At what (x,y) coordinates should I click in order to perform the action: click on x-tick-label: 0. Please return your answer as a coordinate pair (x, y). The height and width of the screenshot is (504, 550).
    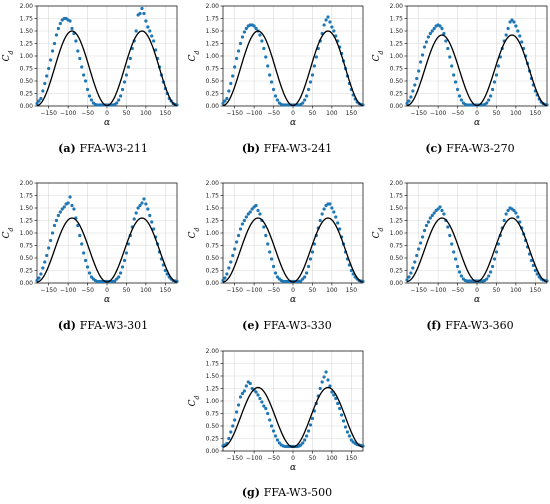
    Looking at the image, I should click on (477, 113).